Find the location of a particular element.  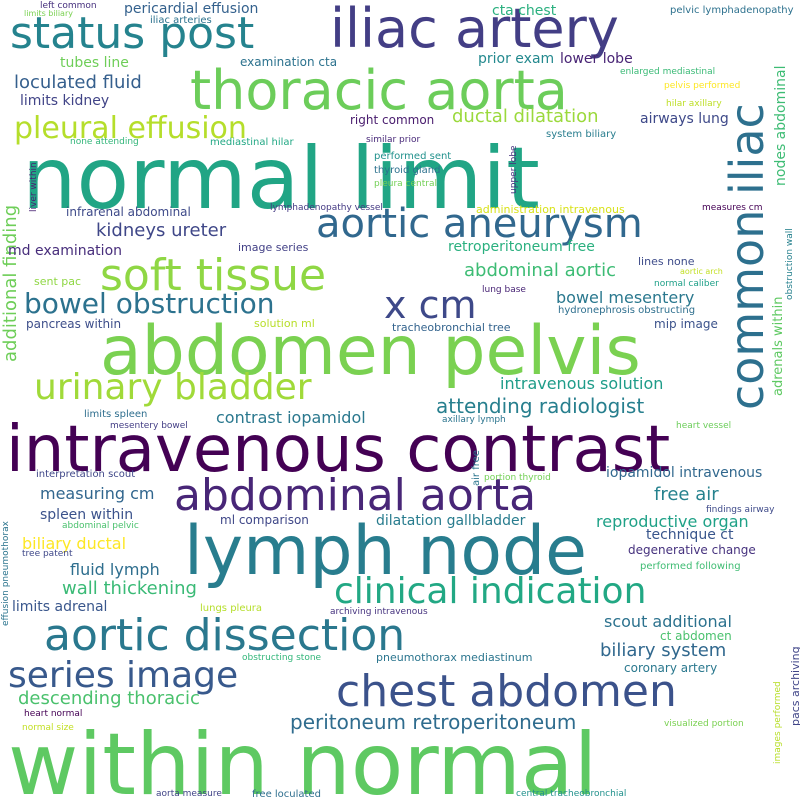

word-abdominal-pelvic: abdominal pelvic is located at coordinates (100, 526).